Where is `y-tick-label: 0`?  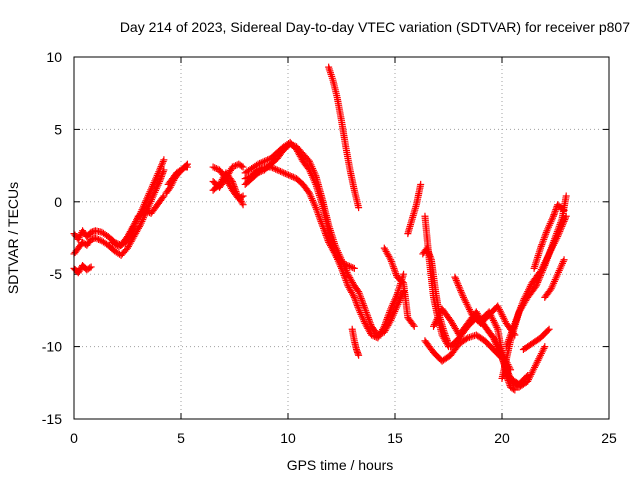
y-tick-label: 0 is located at coordinates (58, 202).